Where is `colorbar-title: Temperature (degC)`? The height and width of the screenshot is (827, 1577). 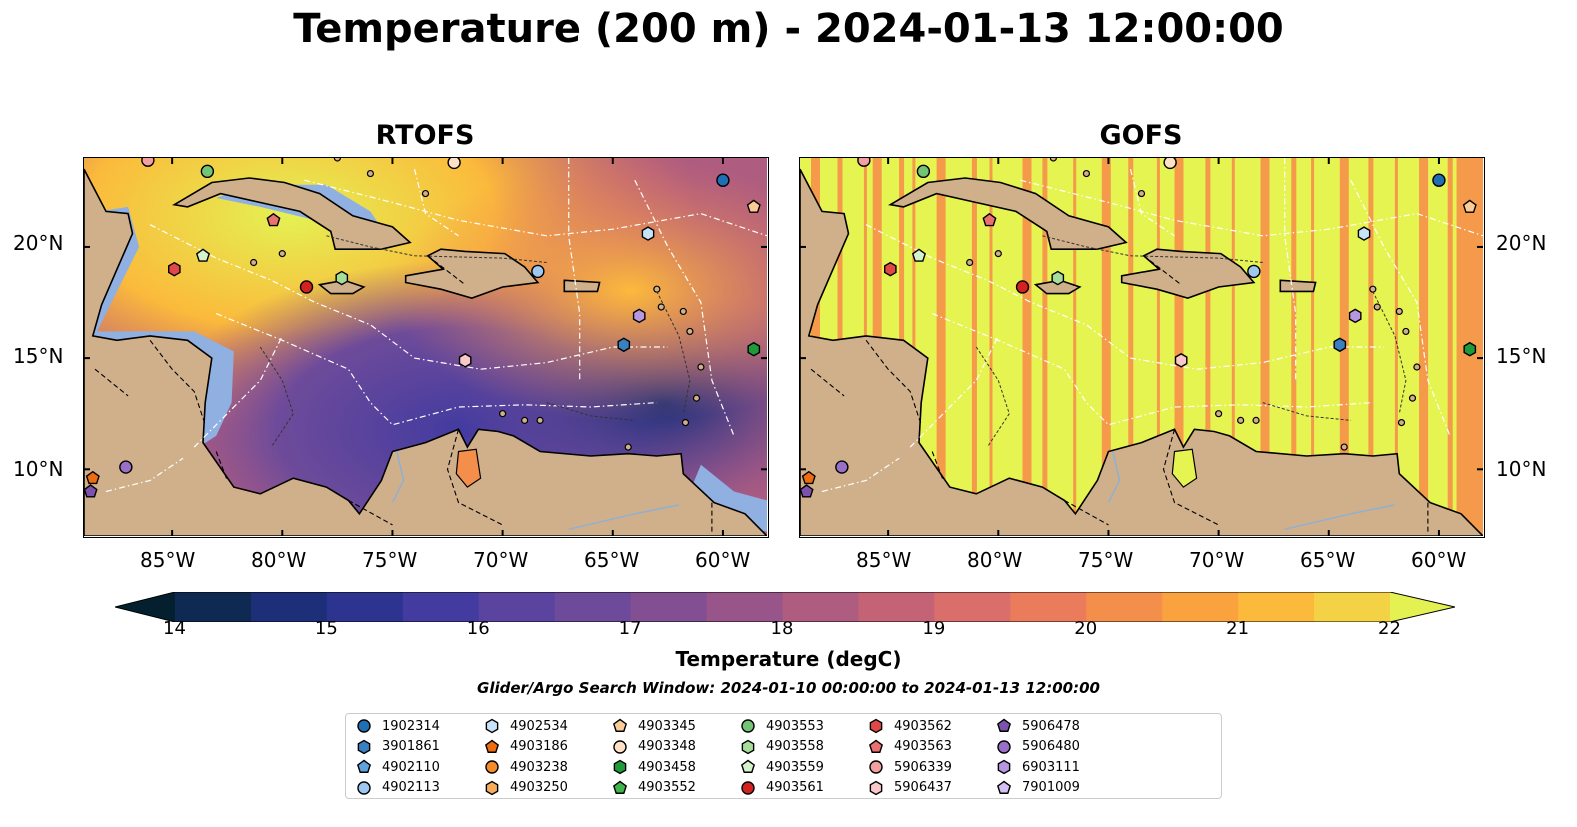 colorbar-title: Temperature (degC) is located at coordinates (788, 659).